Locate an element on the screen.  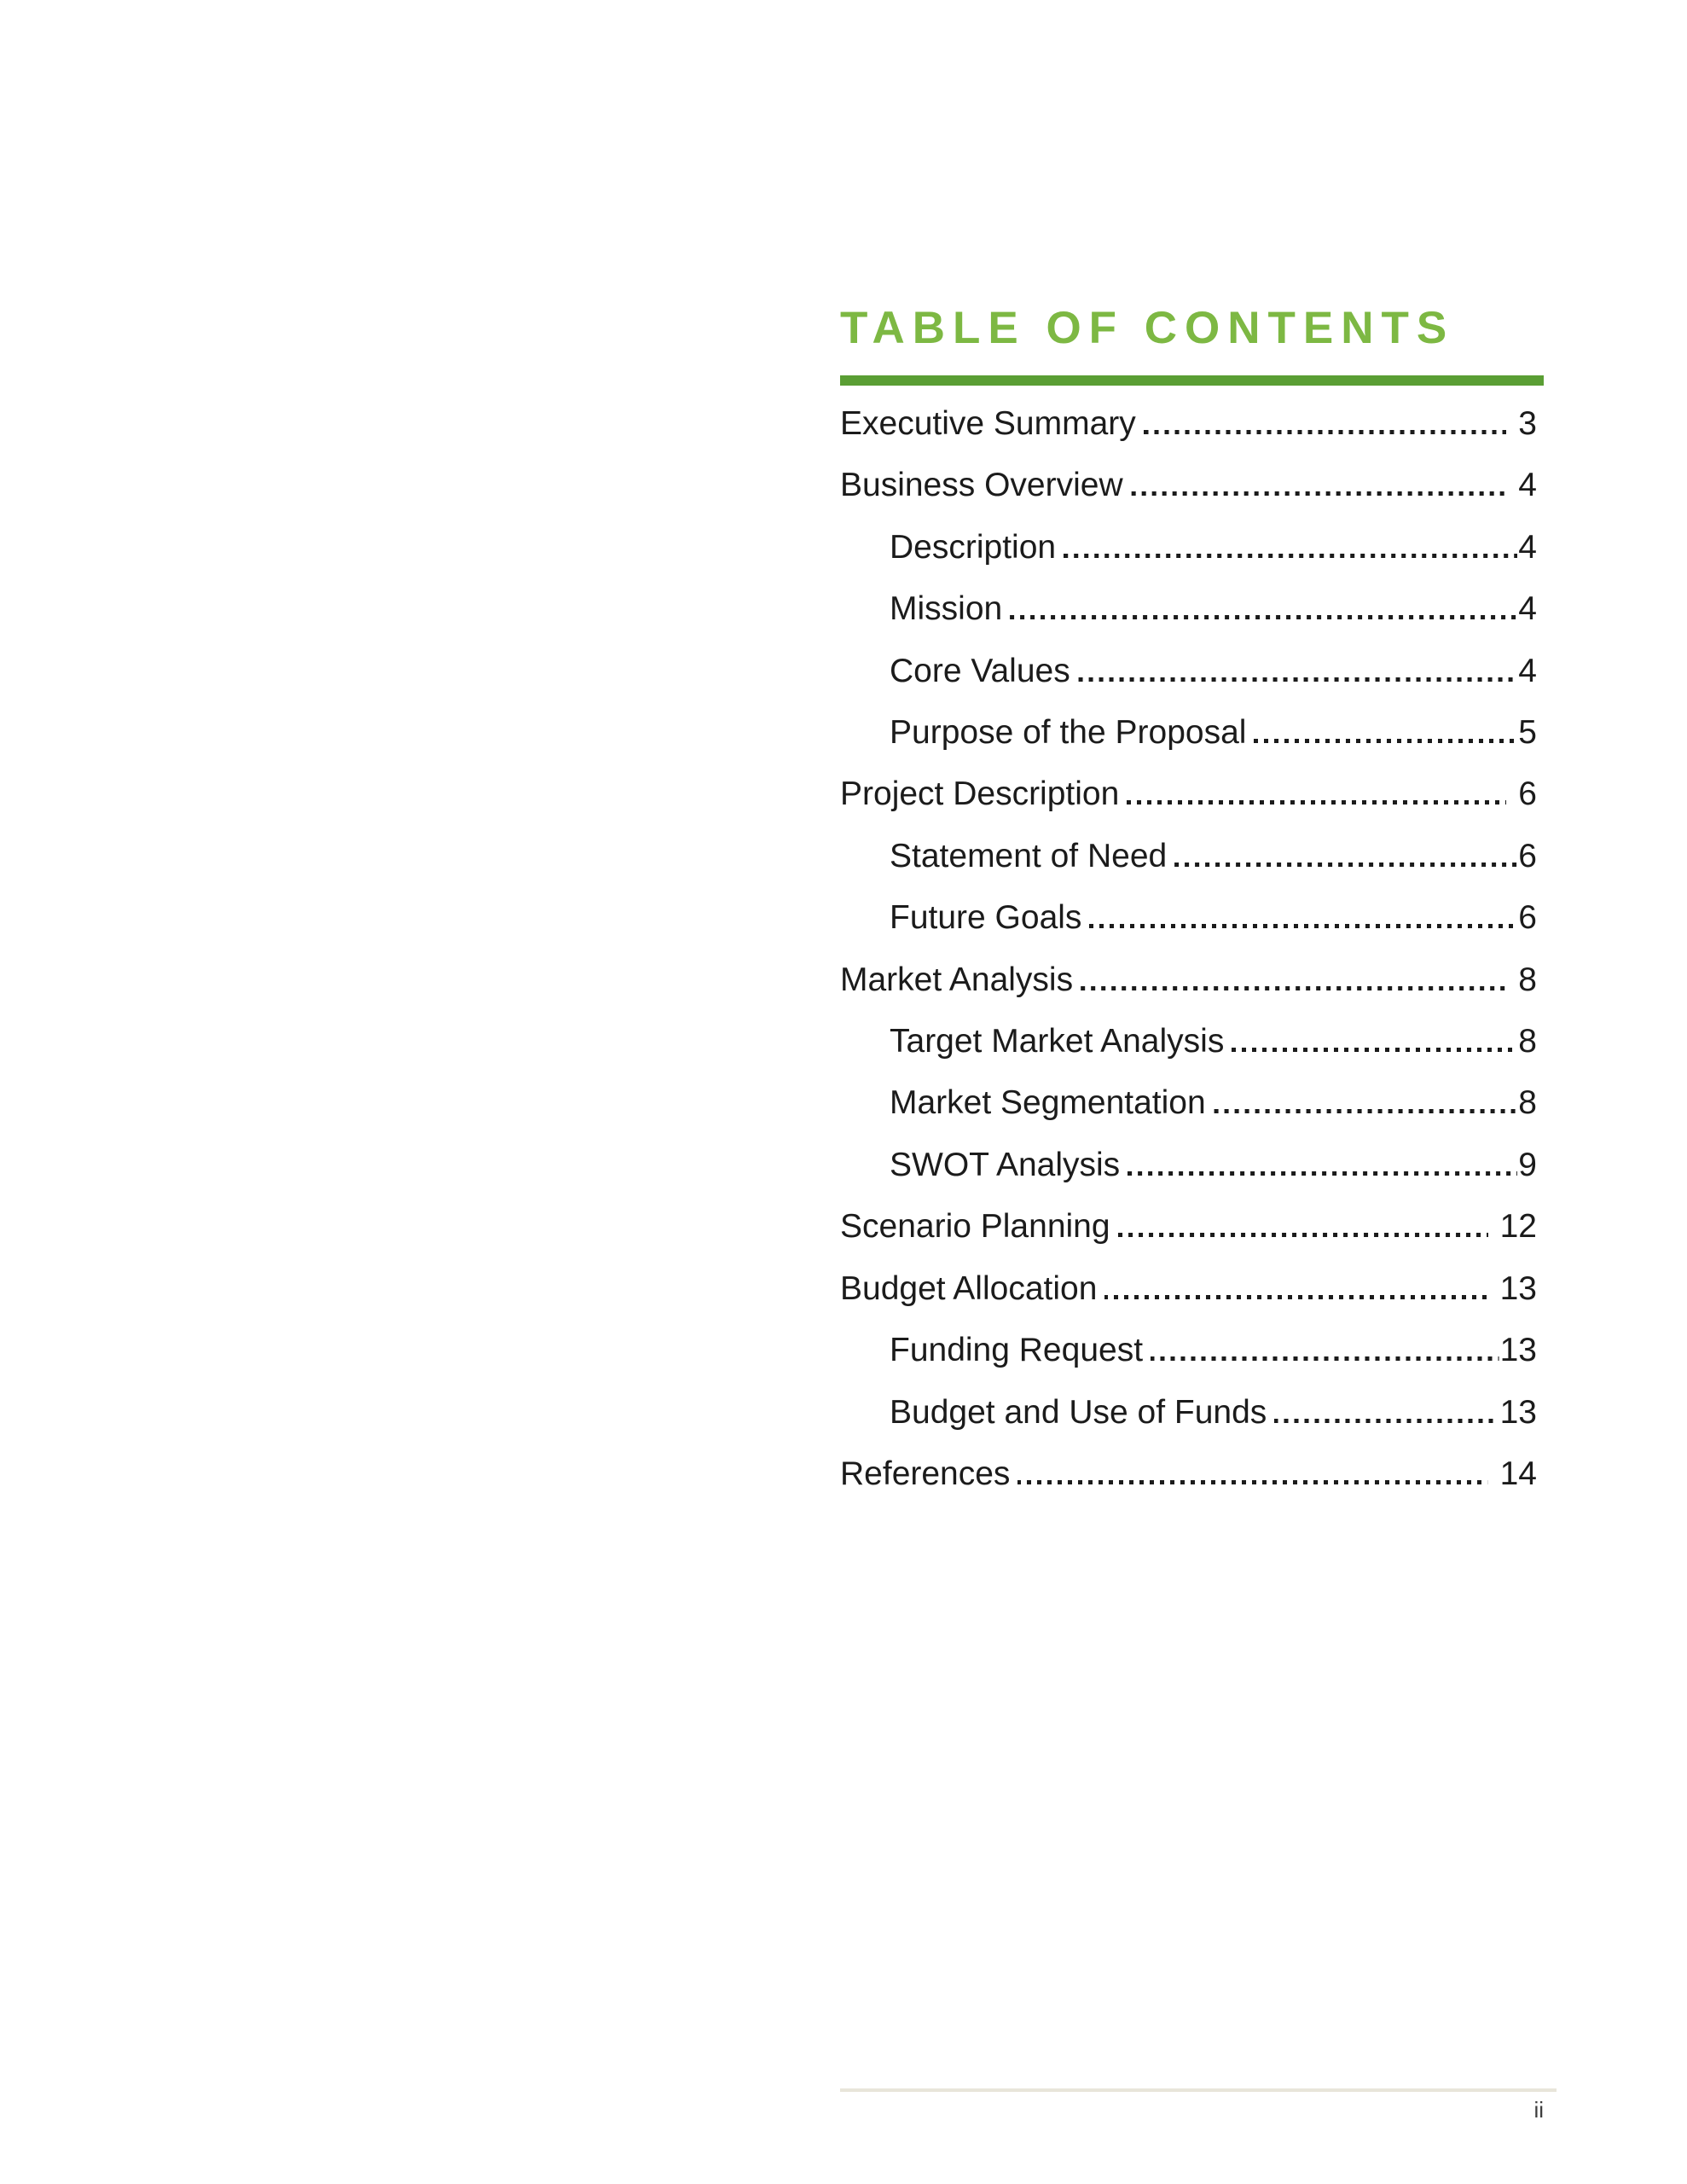
toc-entry: Core Values 4 is located at coordinates (1192, 671).